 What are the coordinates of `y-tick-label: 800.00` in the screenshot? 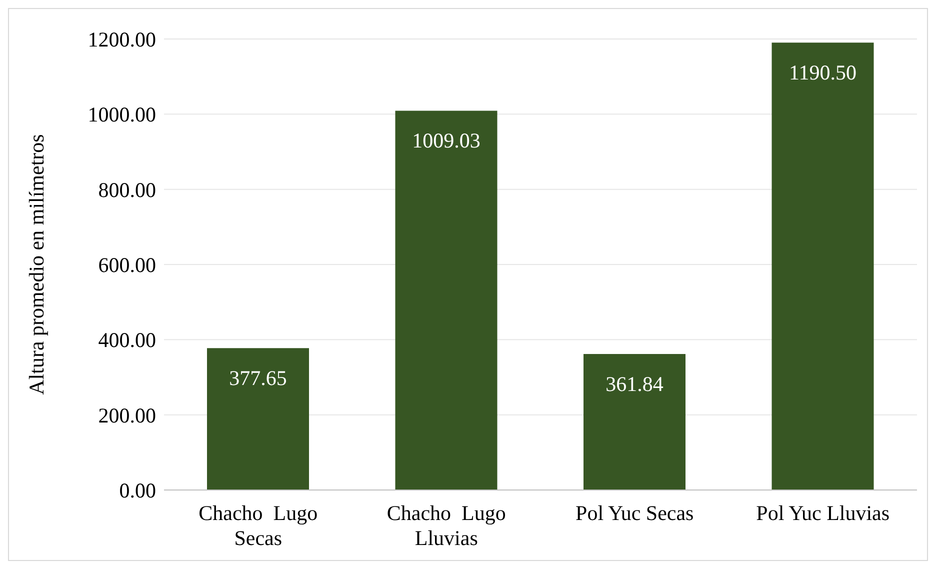 It's located at (127, 190).